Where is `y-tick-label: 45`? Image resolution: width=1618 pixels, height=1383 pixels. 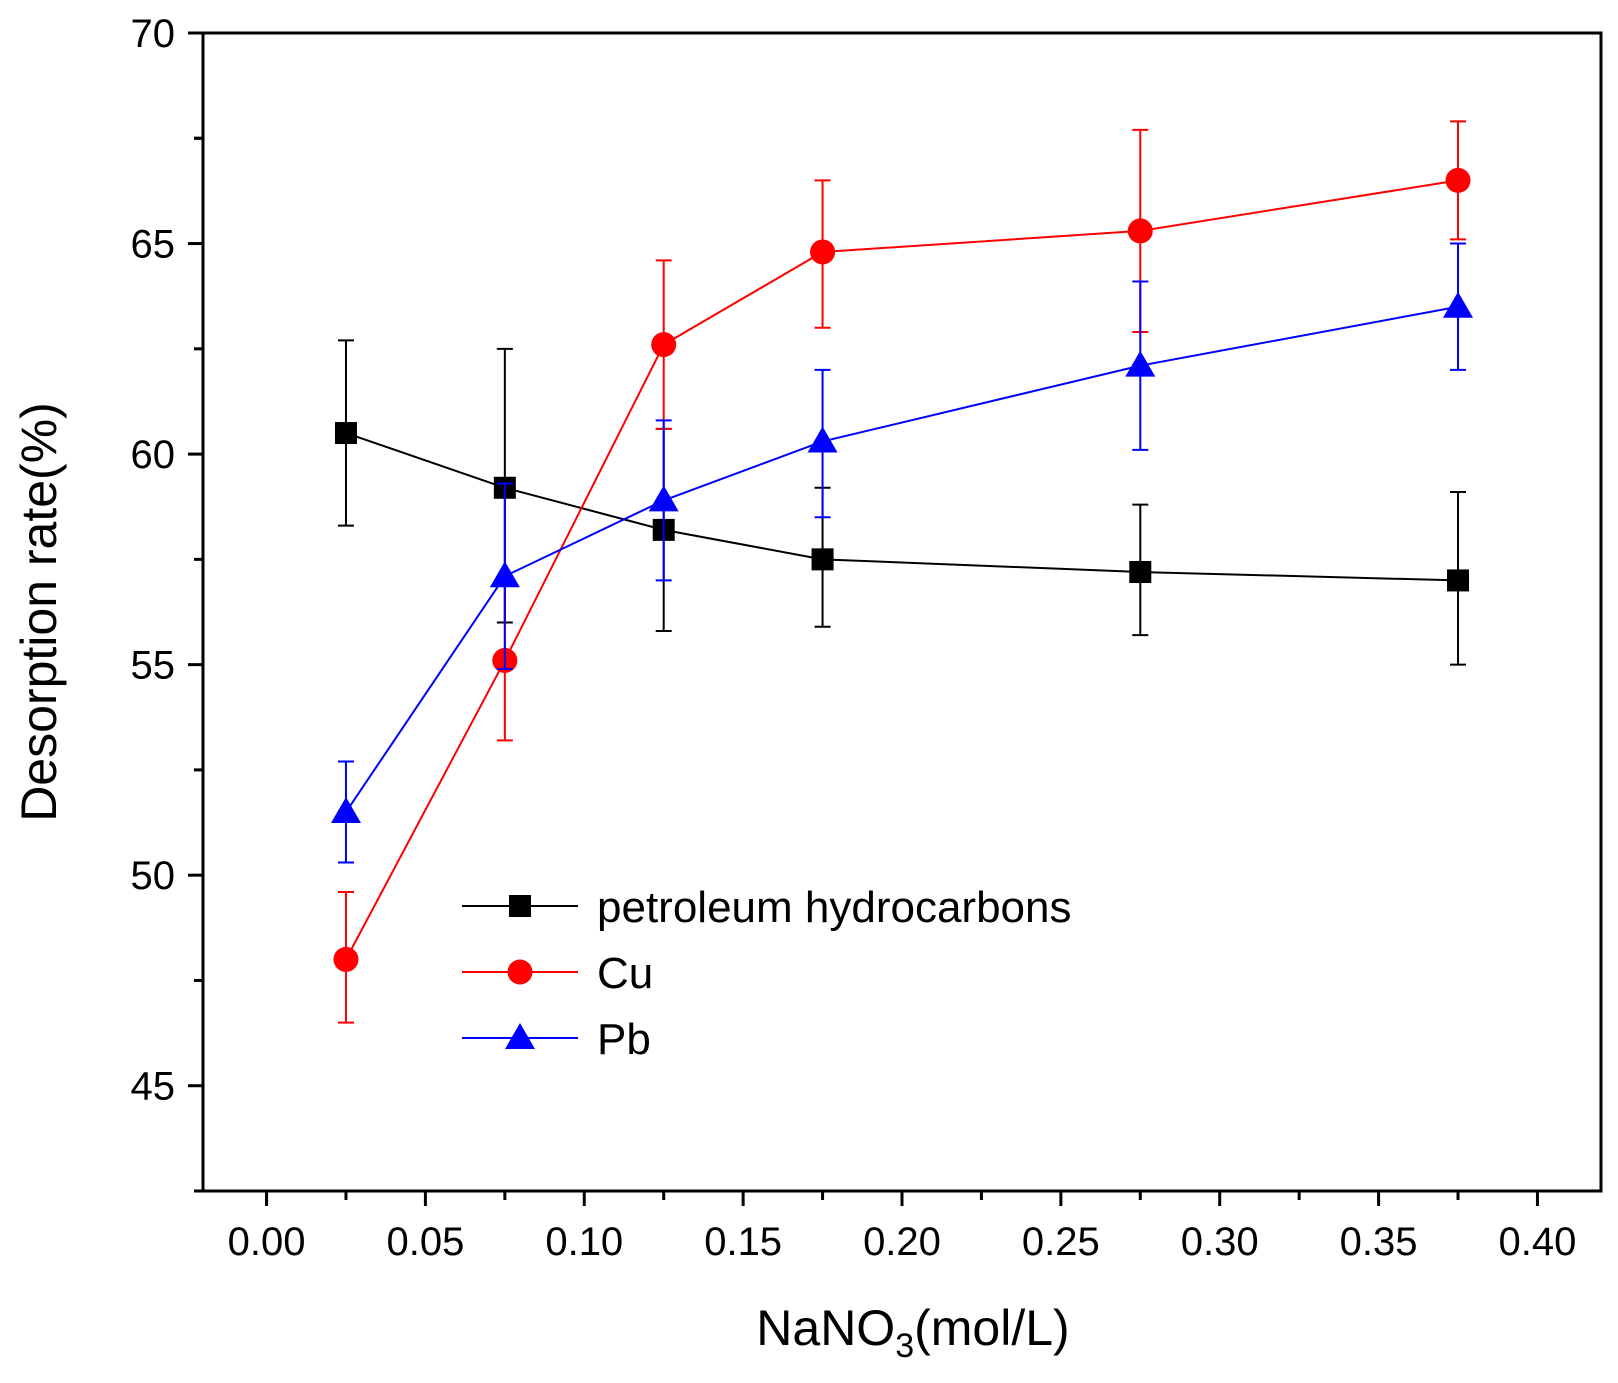 y-tick-label: 45 is located at coordinates (153, 1087).